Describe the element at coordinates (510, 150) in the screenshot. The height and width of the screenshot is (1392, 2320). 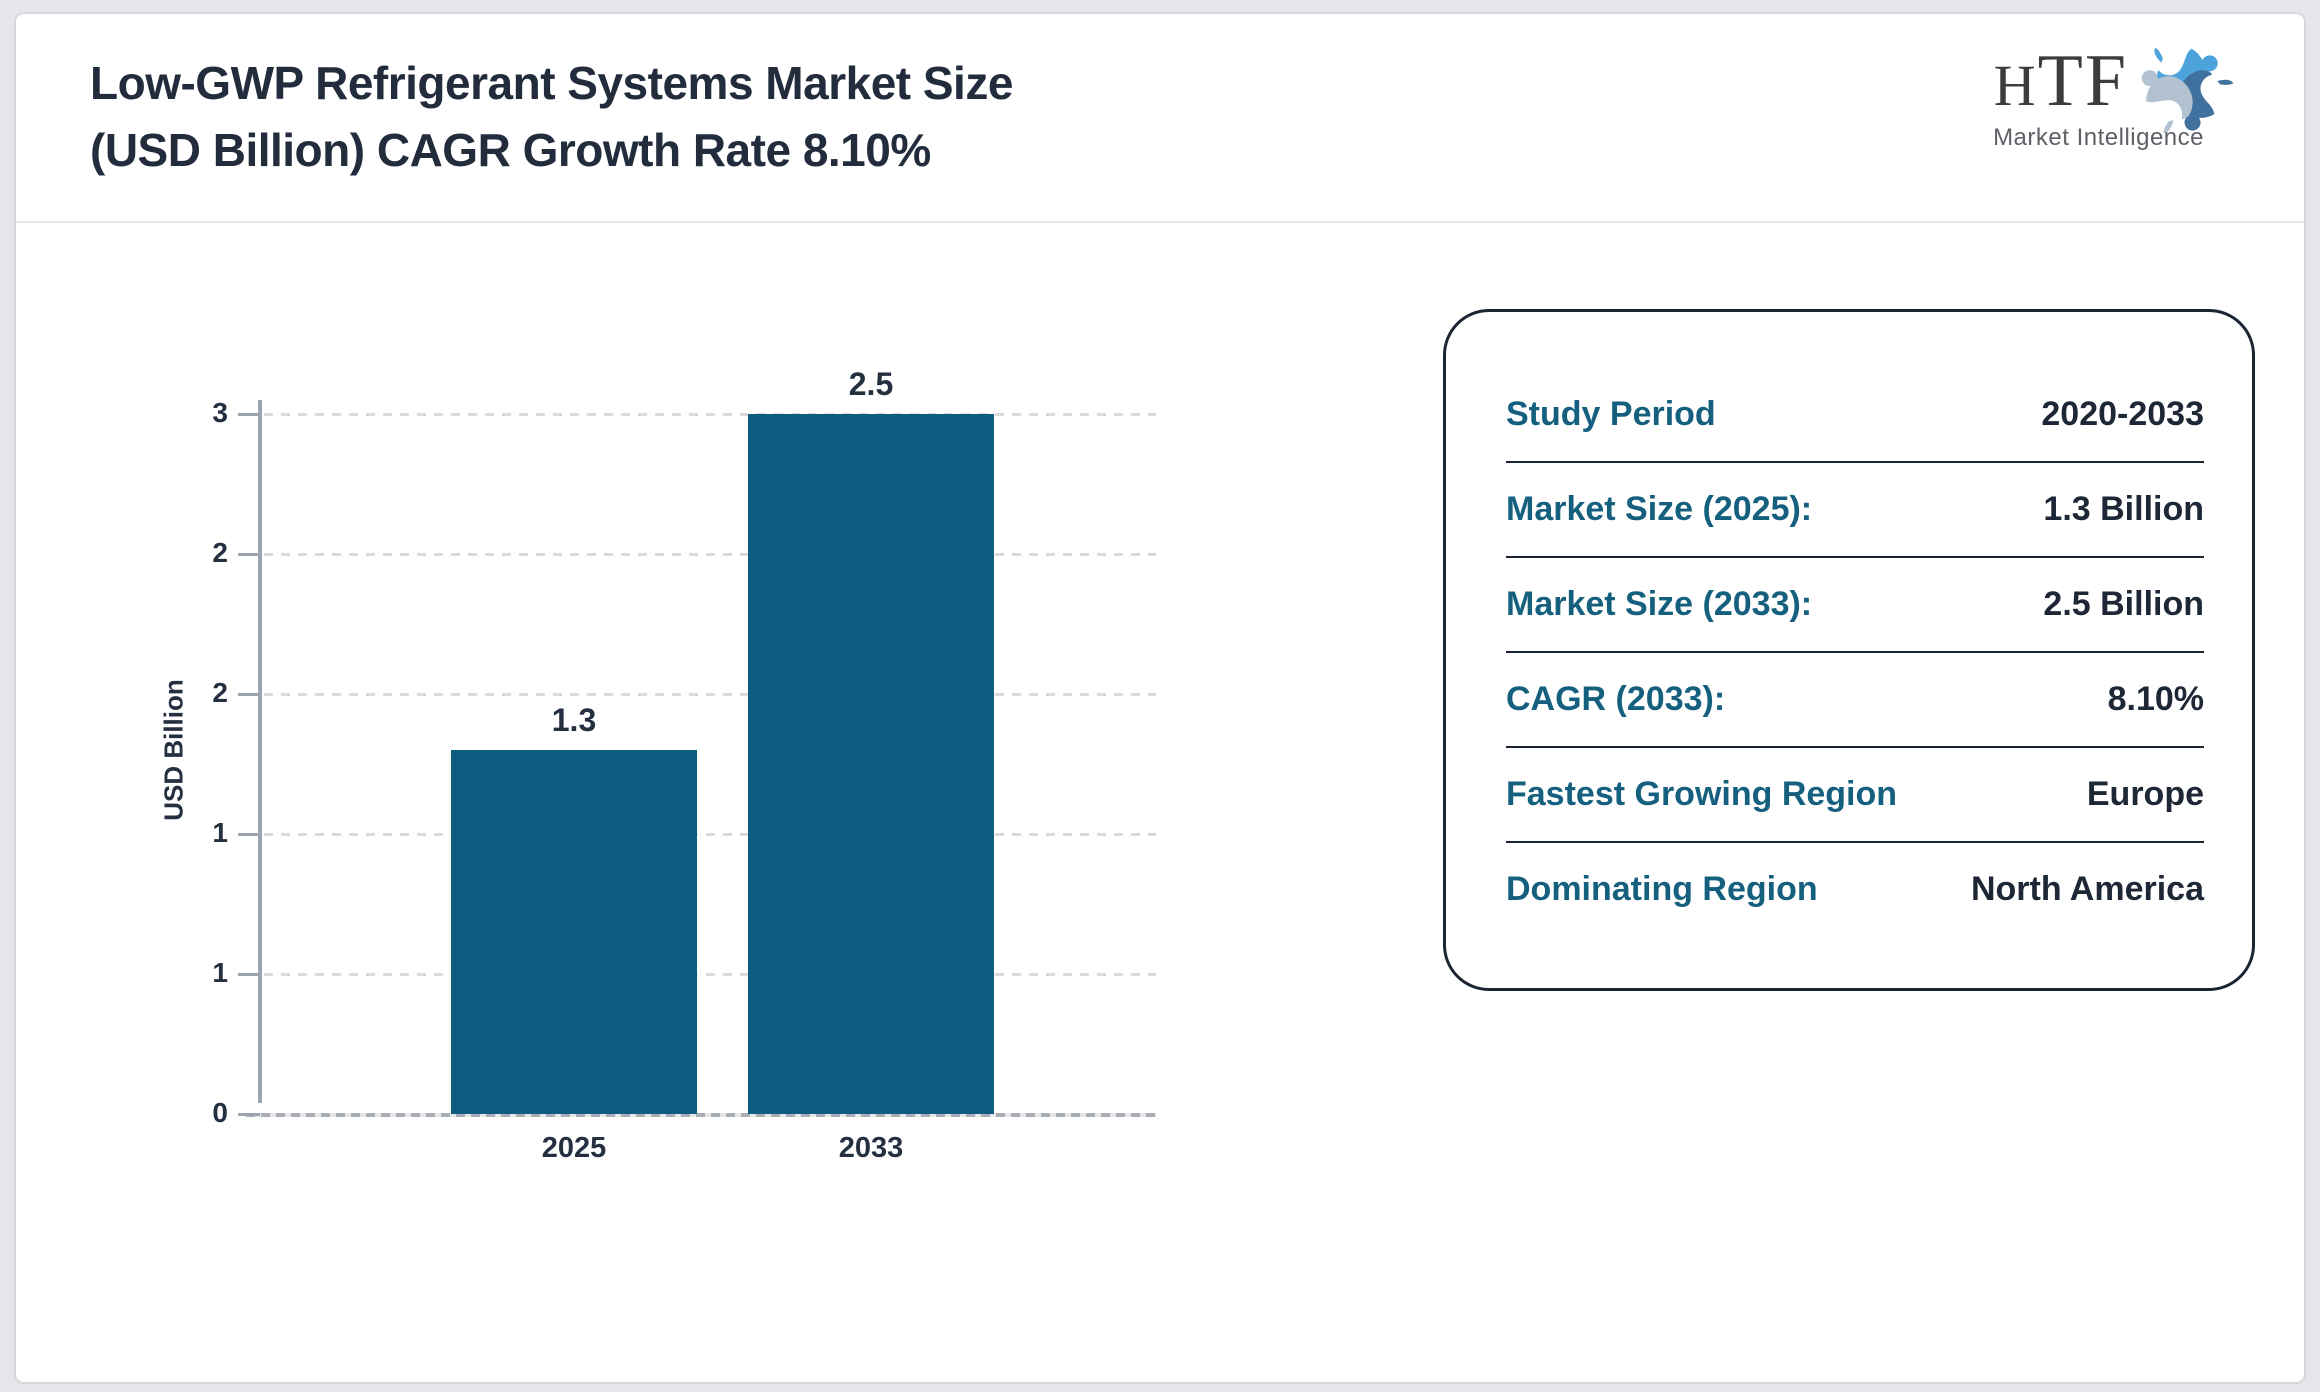
I see `page-title-line2: (USD Billion) CAGR Growth Rate 8.10%` at that location.